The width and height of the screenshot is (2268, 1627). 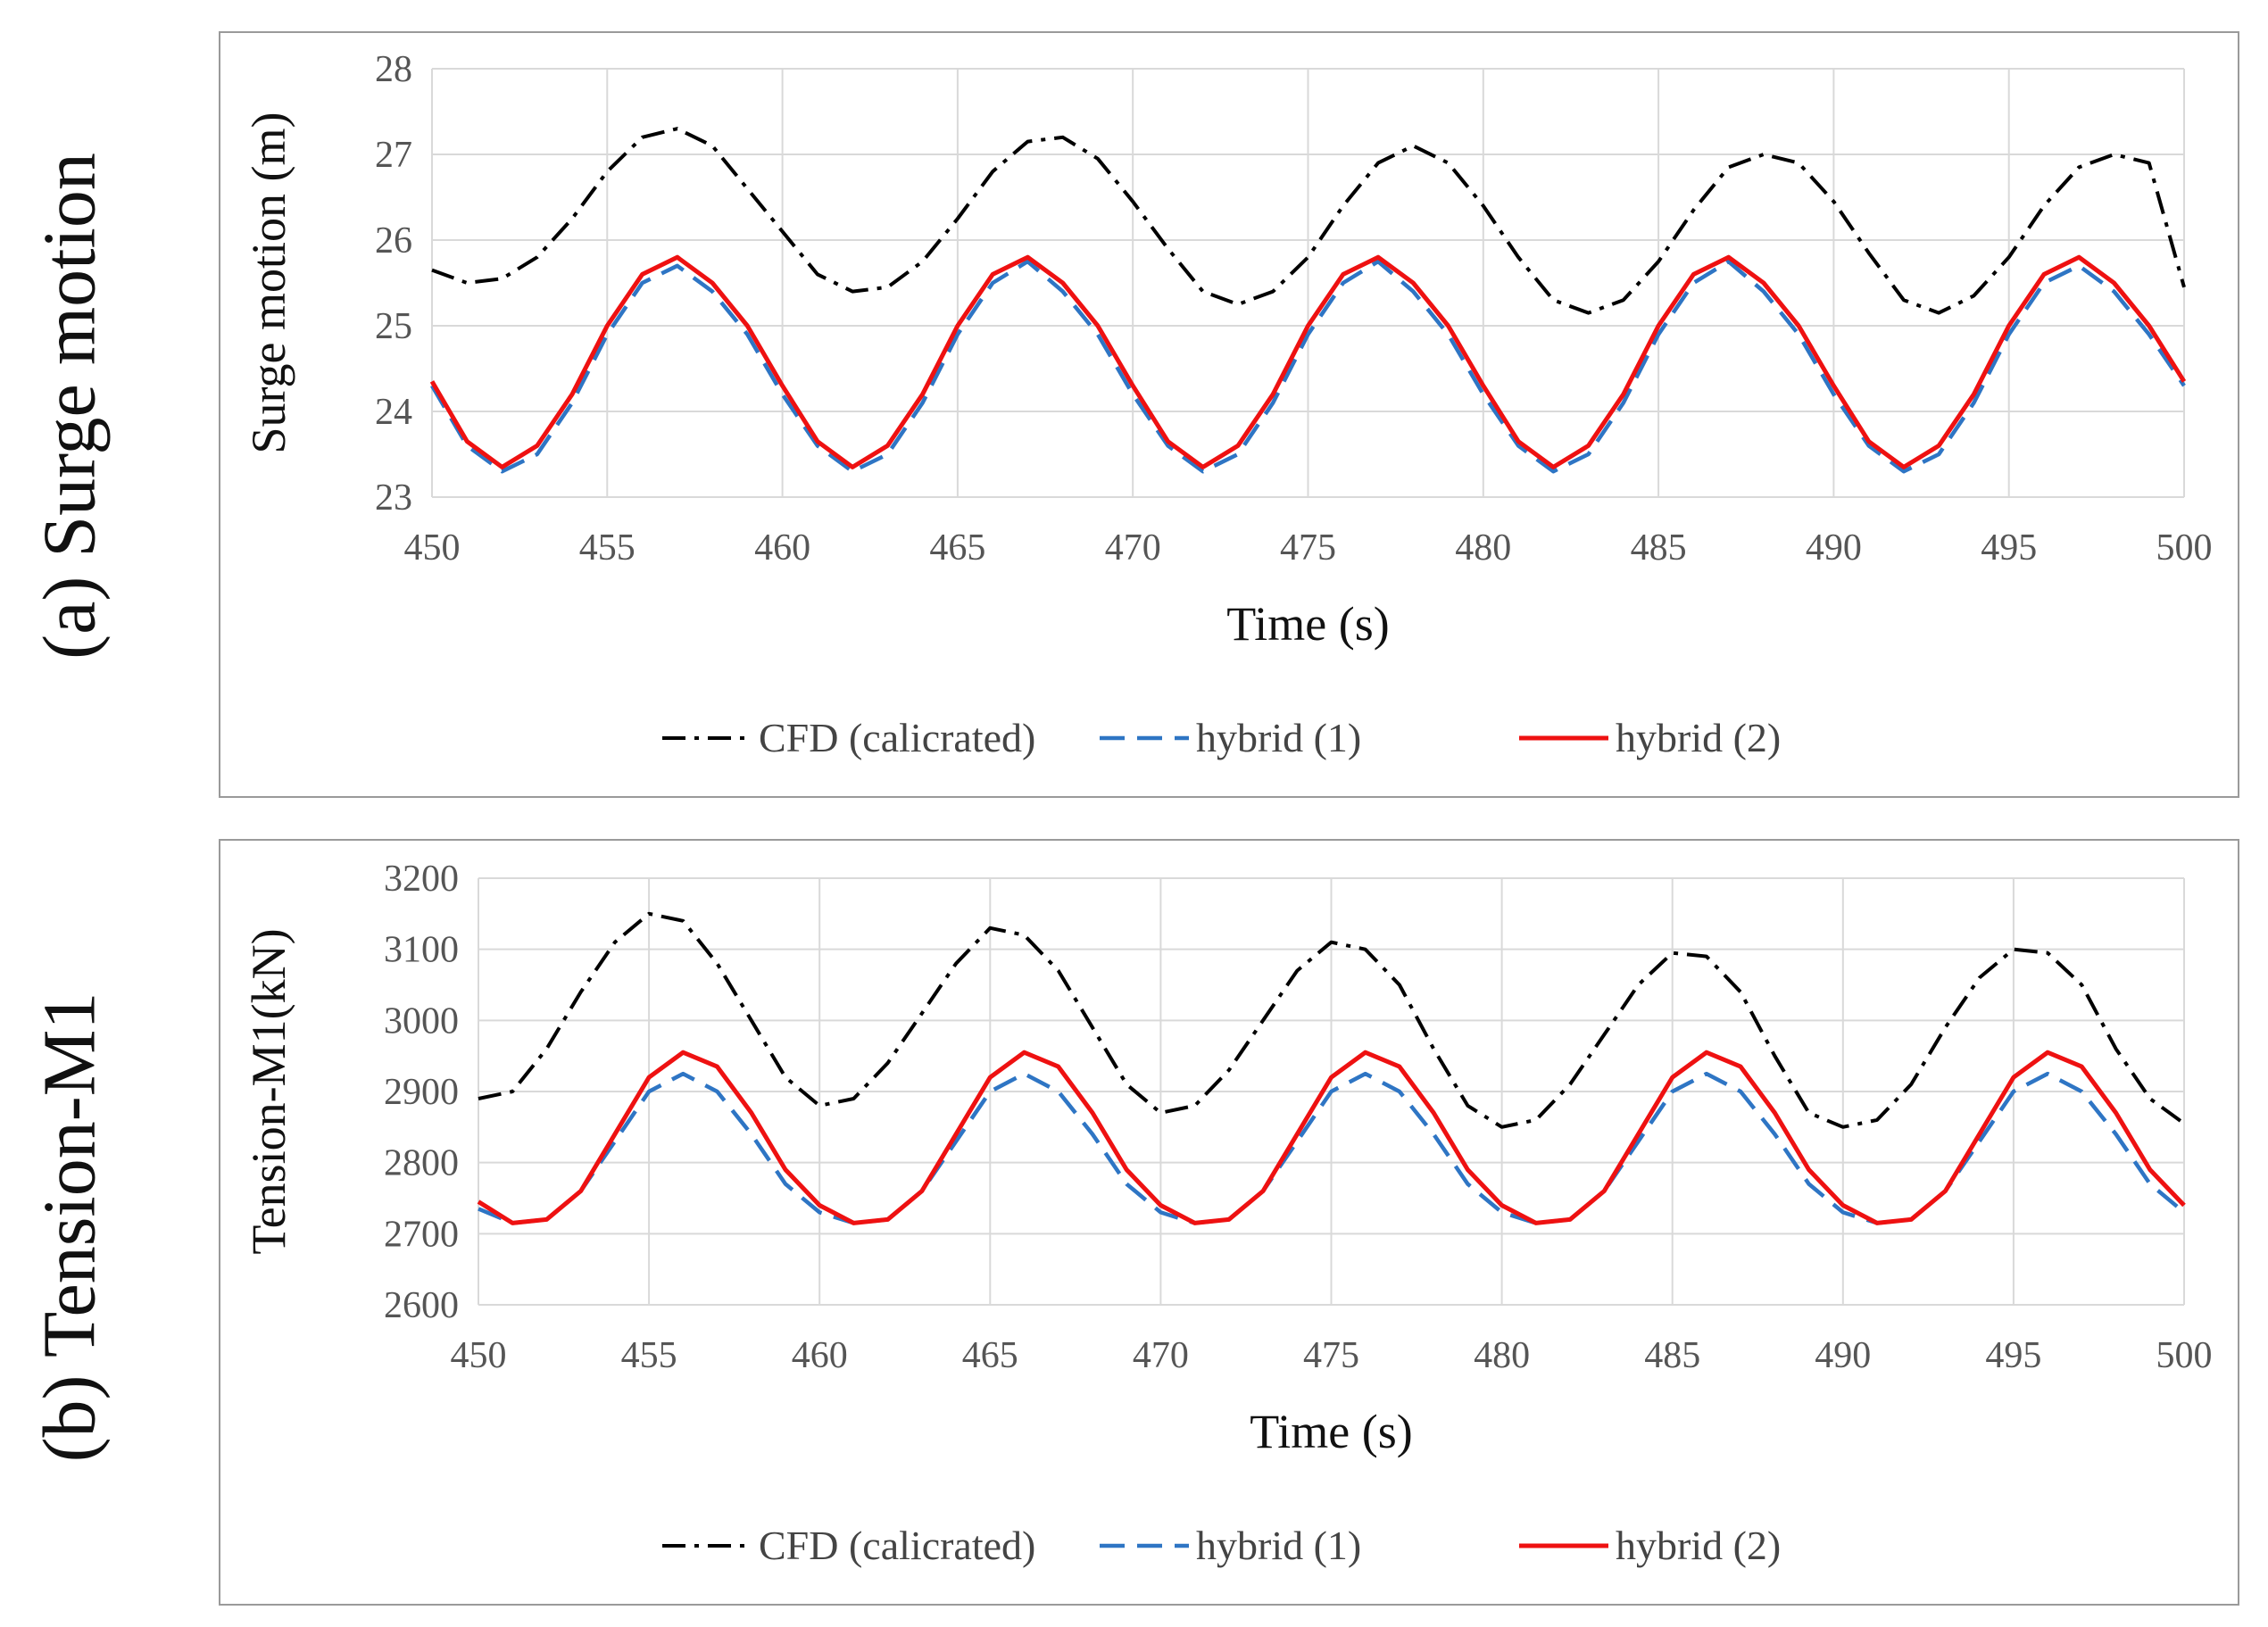 I want to click on y-tick-label: 3000, so click(x=422, y=1021).